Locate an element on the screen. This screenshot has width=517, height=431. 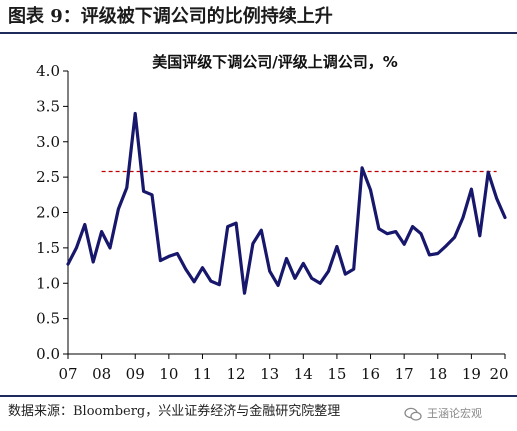
x-tick-label: 10 is located at coordinates (168, 374).